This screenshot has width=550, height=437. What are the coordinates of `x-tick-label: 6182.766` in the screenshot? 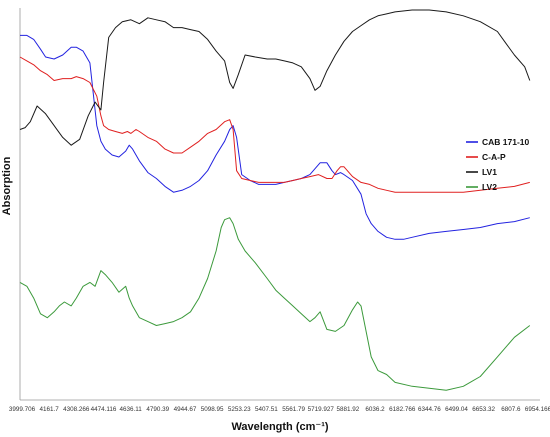 It's located at (402, 409).